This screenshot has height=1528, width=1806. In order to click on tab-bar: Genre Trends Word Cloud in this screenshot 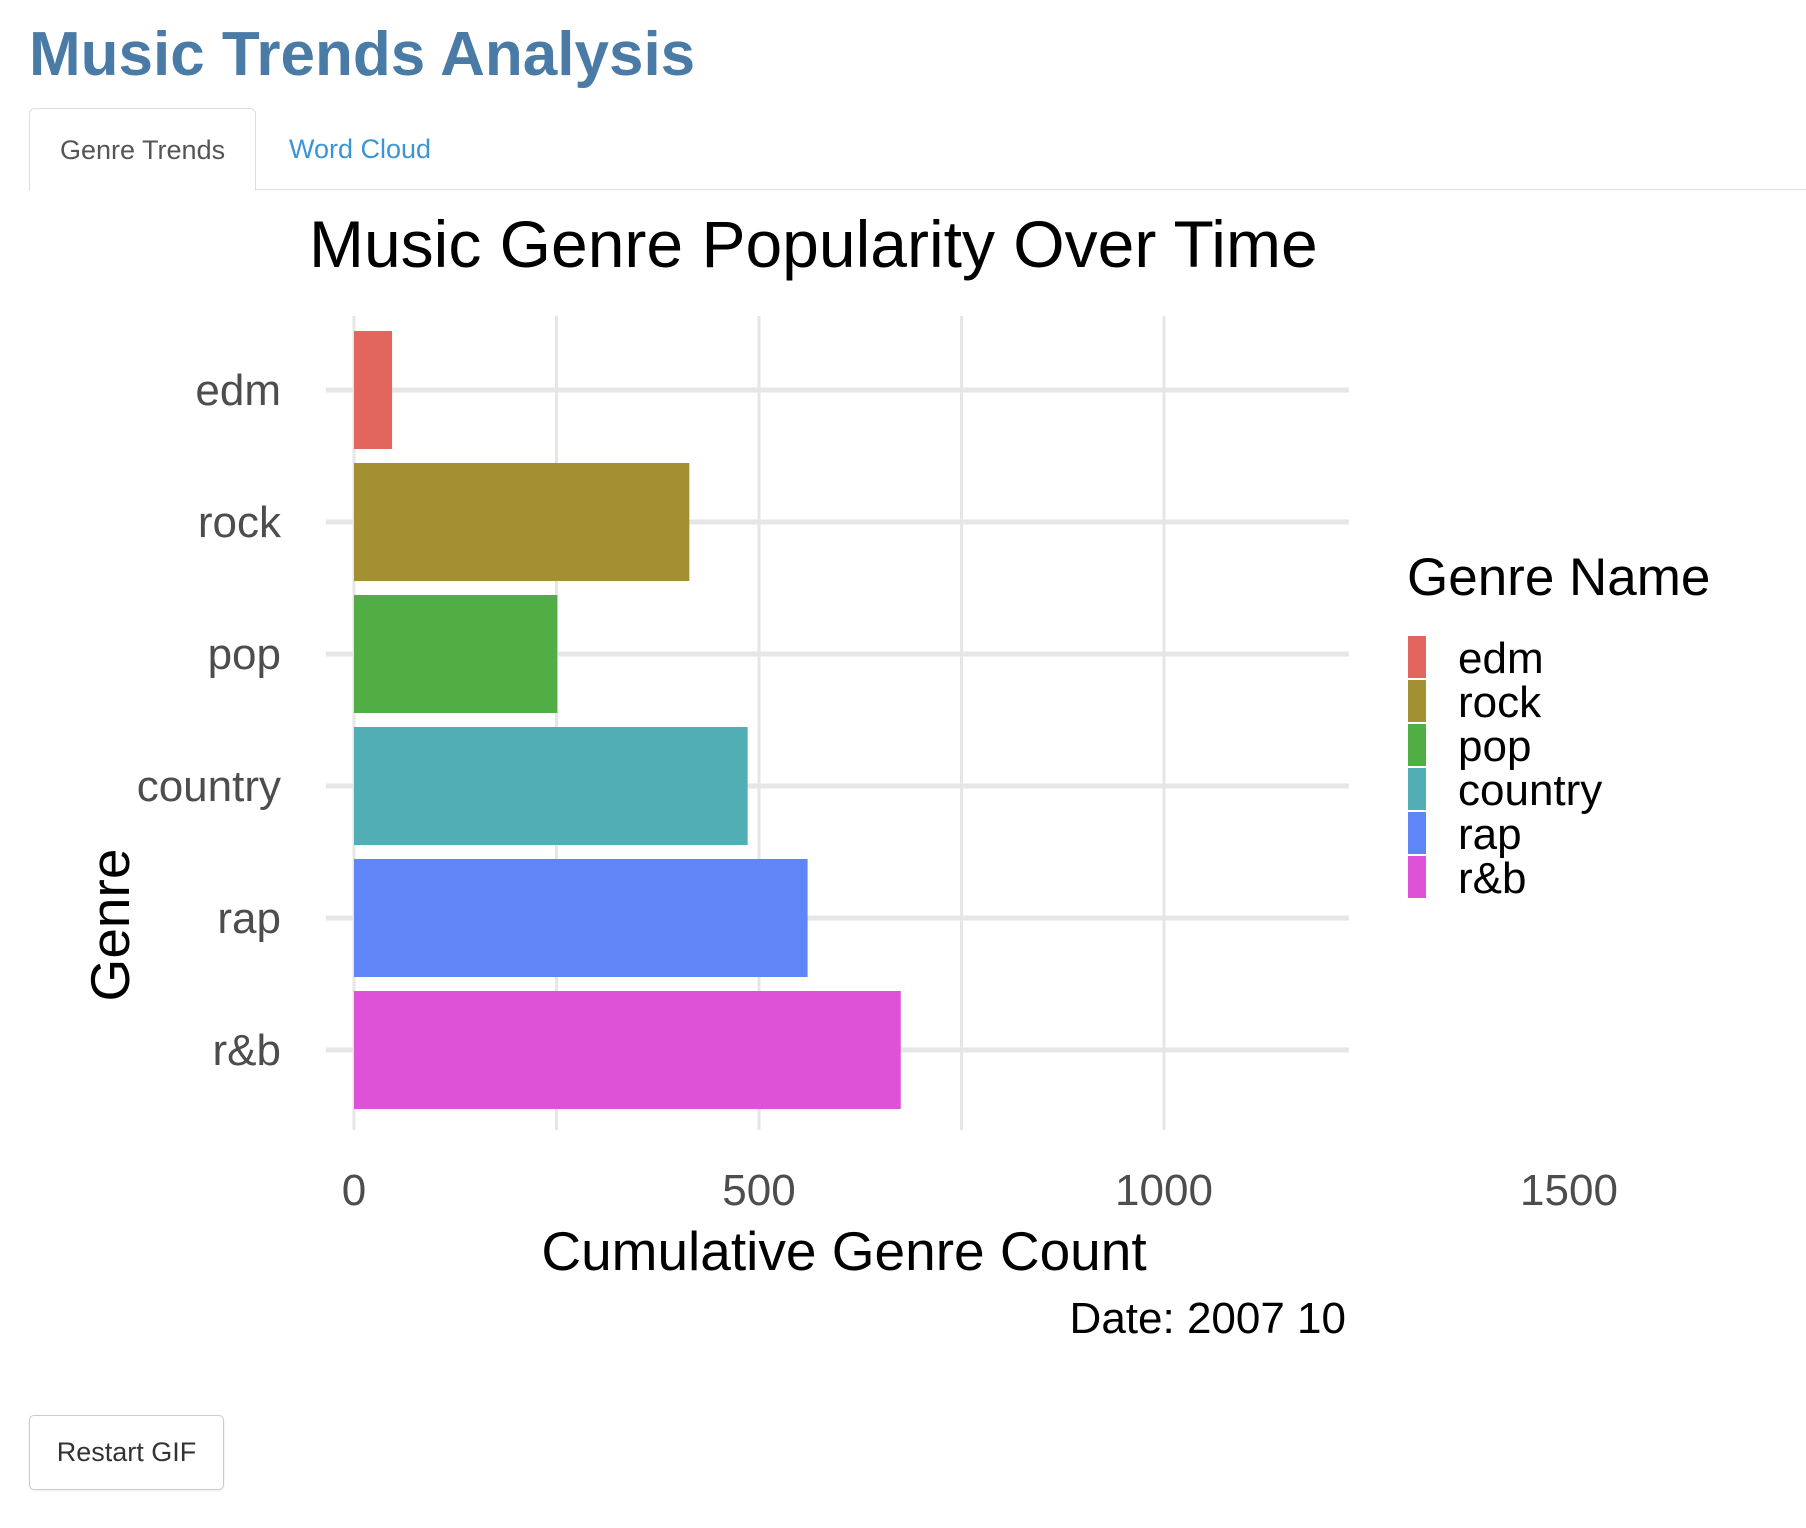, I will do `click(917, 149)`.